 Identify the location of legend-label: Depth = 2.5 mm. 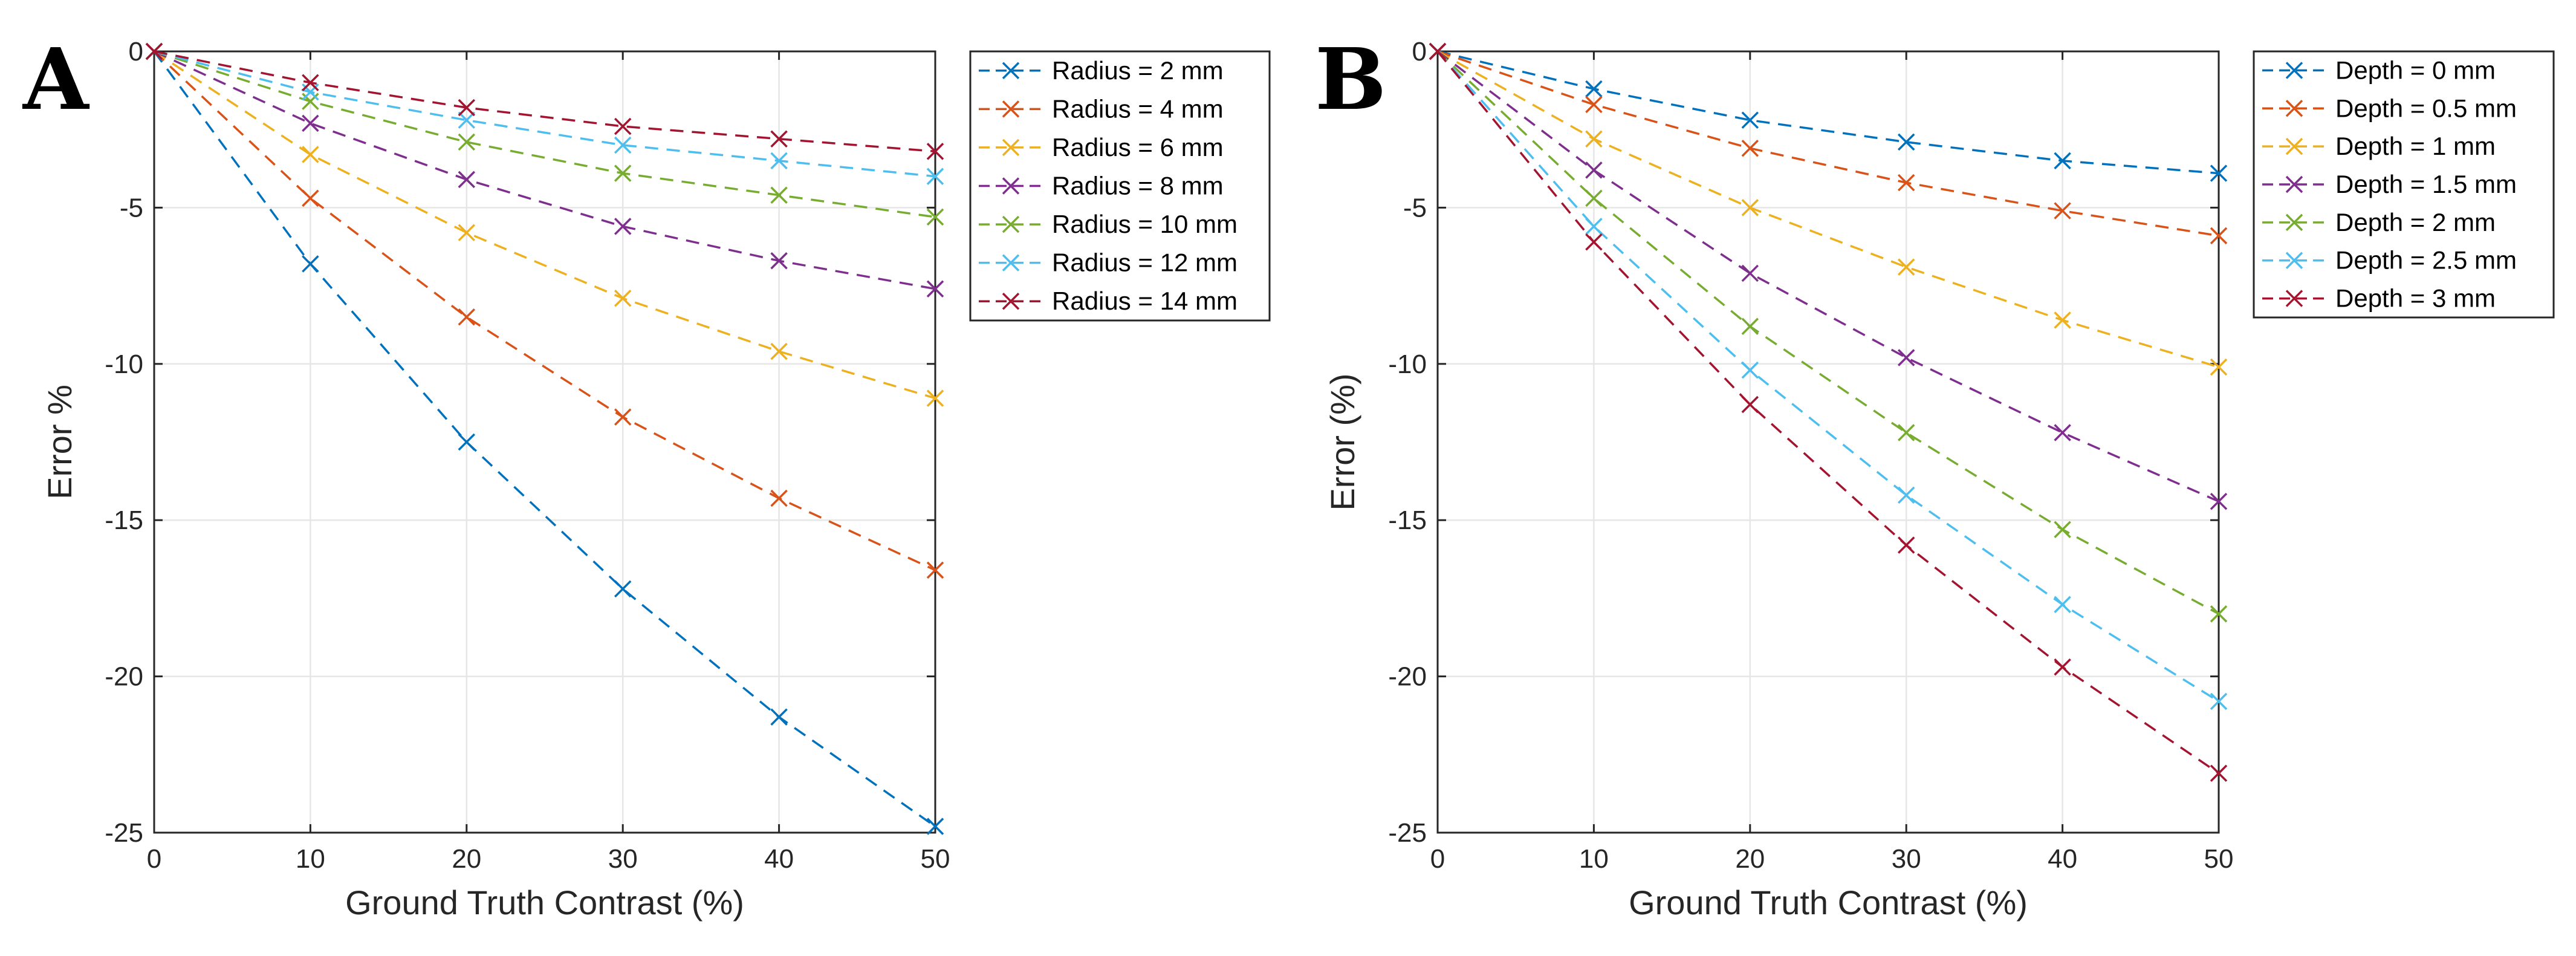
(2426, 260).